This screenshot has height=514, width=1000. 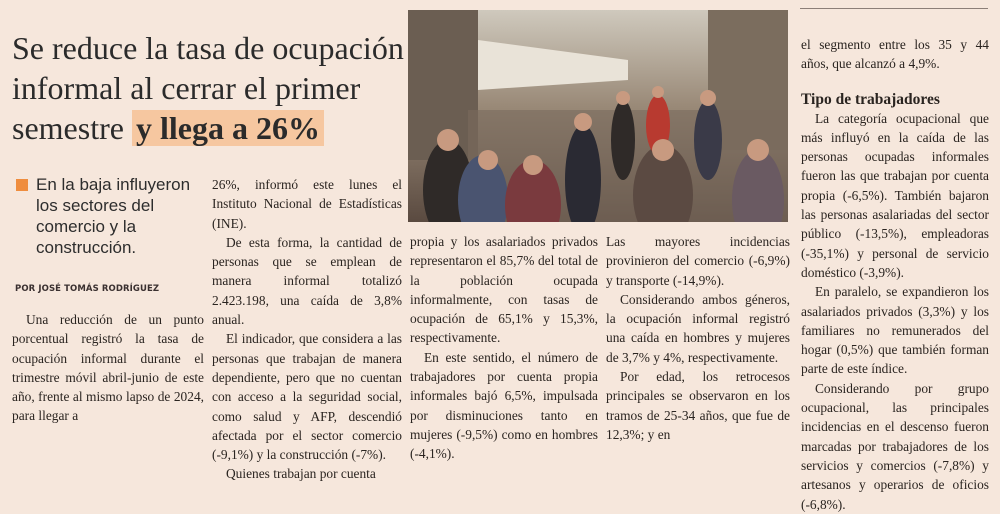 I want to click on headline-highlight: y llega a 26%, so click(x=227, y=128).